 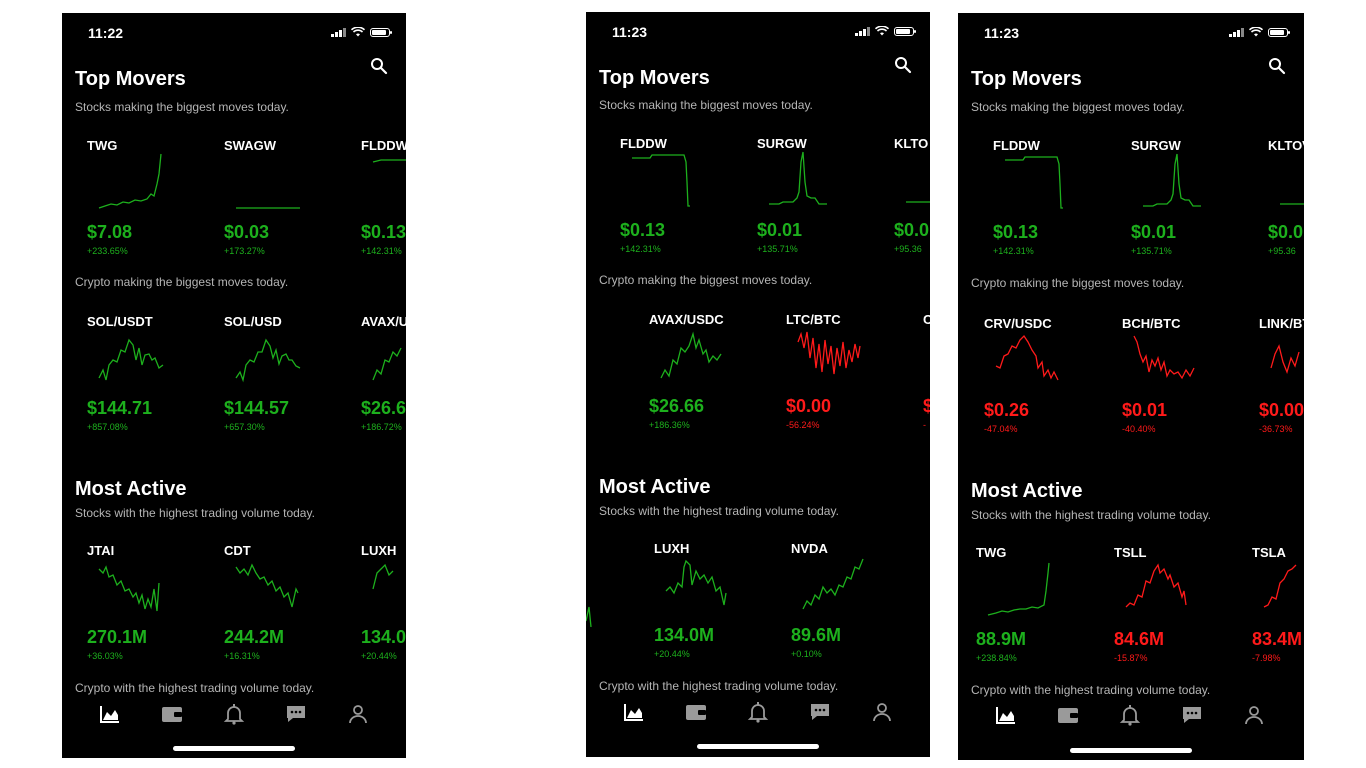 I want to click on active-card: NVDA 89.6M +0.10%, so click(x=851, y=599).